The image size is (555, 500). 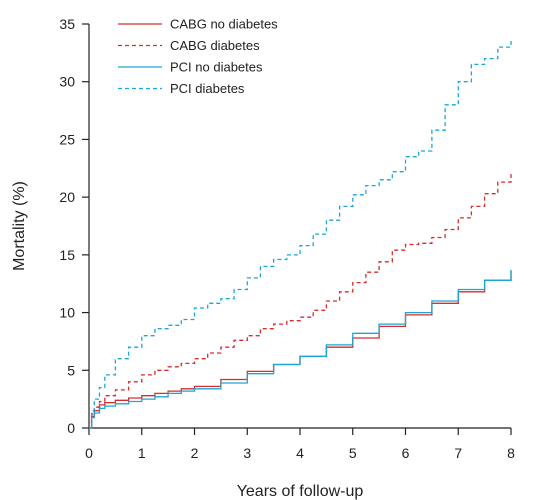 I want to click on legend-label-pci-diabetes: PCI diabetes, so click(x=207, y=88).